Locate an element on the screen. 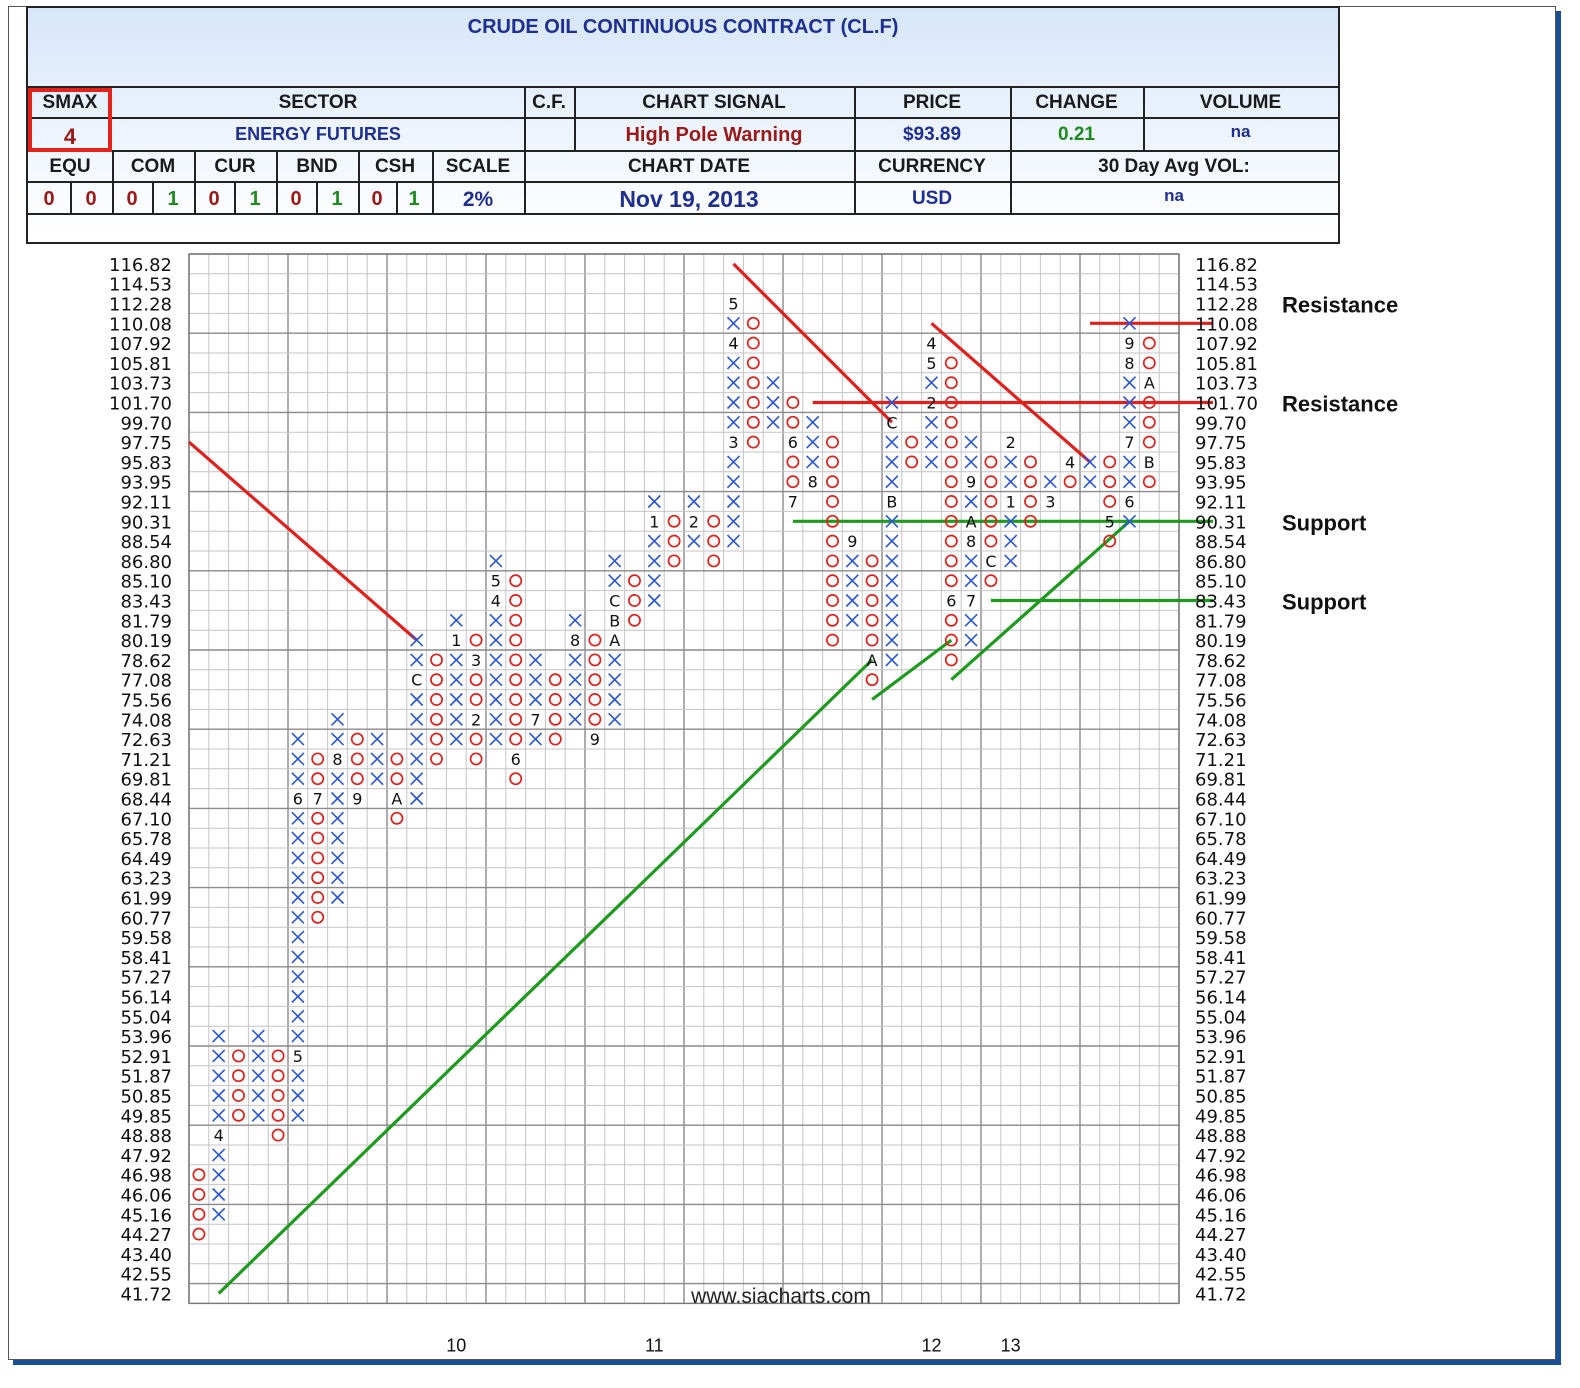  resistance-line is located at coordinates (1010, 393).